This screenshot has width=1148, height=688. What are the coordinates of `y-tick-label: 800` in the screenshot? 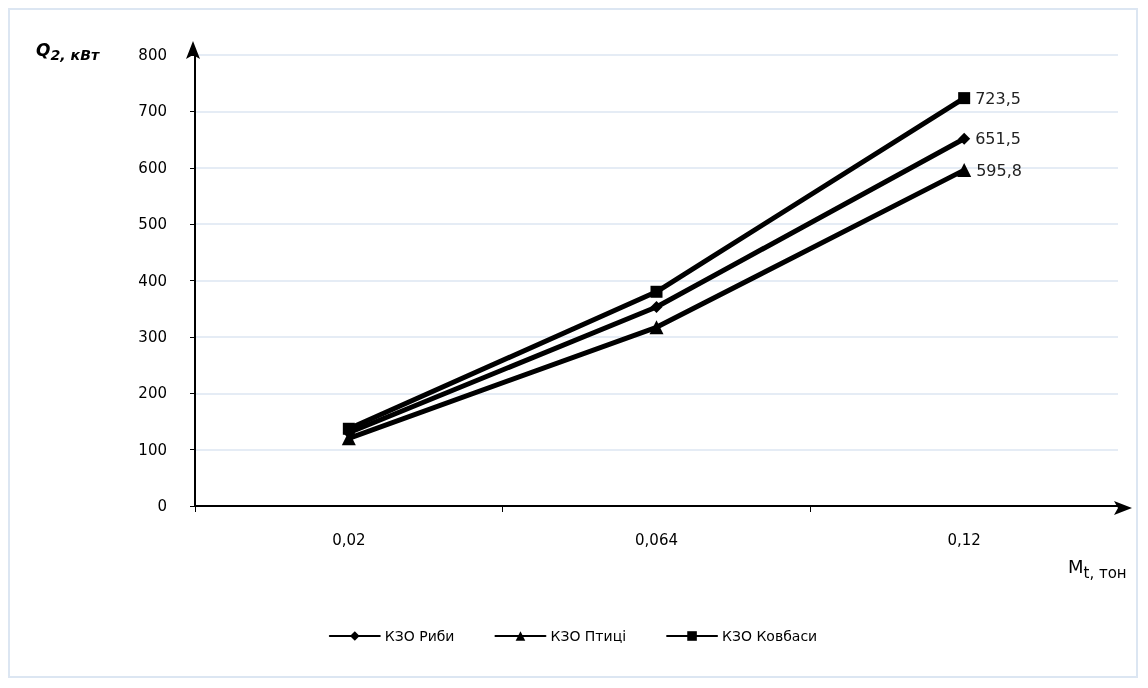 It's located at (152, 55).